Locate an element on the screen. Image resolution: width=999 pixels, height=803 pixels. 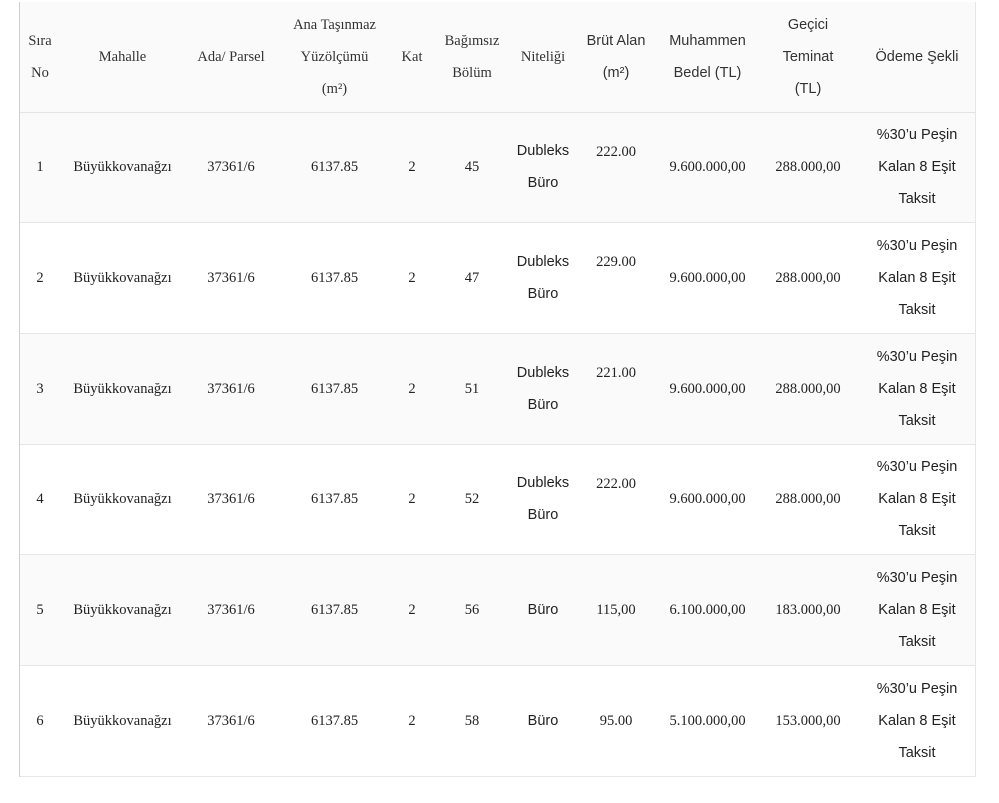
cell-bagimsiz-bolum: 47 is located at coordinates (472, 278).